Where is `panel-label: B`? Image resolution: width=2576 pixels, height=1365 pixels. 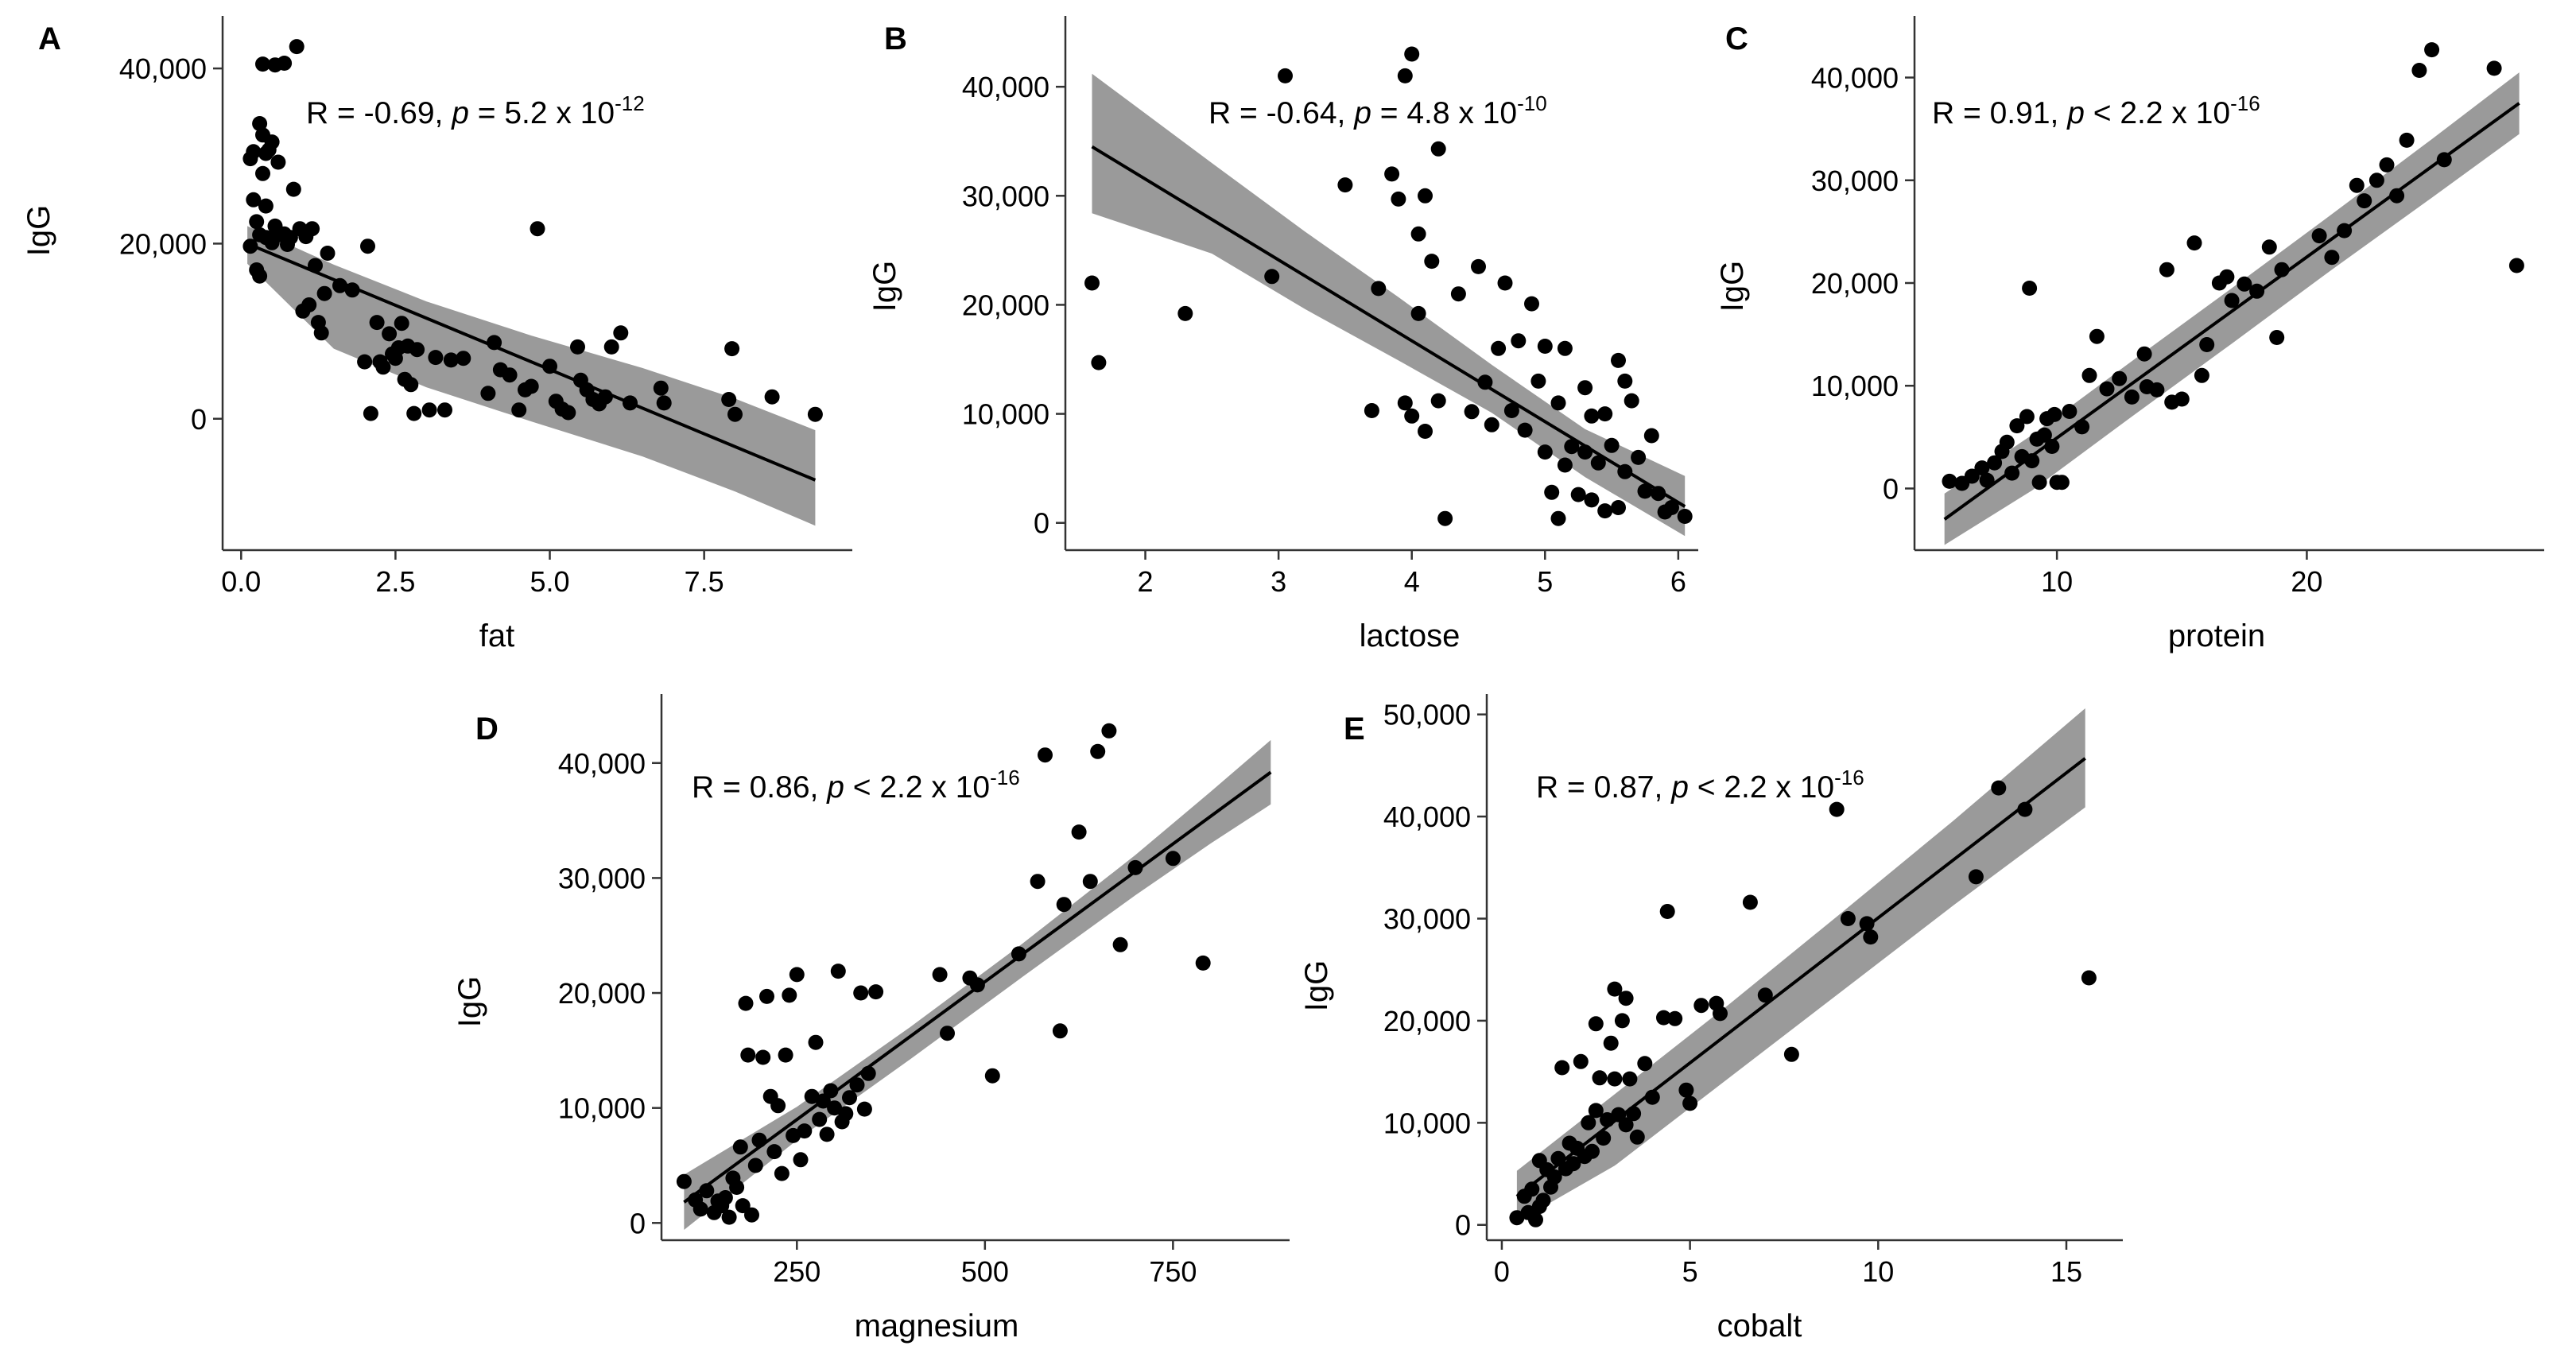 panel-label: B is located at coordinates (895, 38).